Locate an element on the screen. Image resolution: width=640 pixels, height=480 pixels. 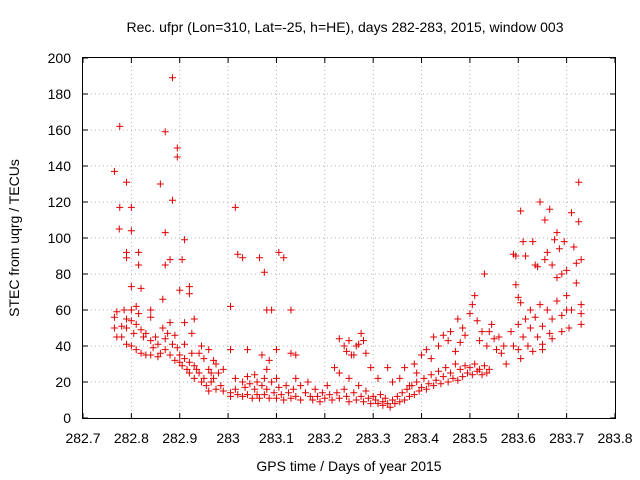
y-tick-label: 200 is located at coordinates (60, 58).